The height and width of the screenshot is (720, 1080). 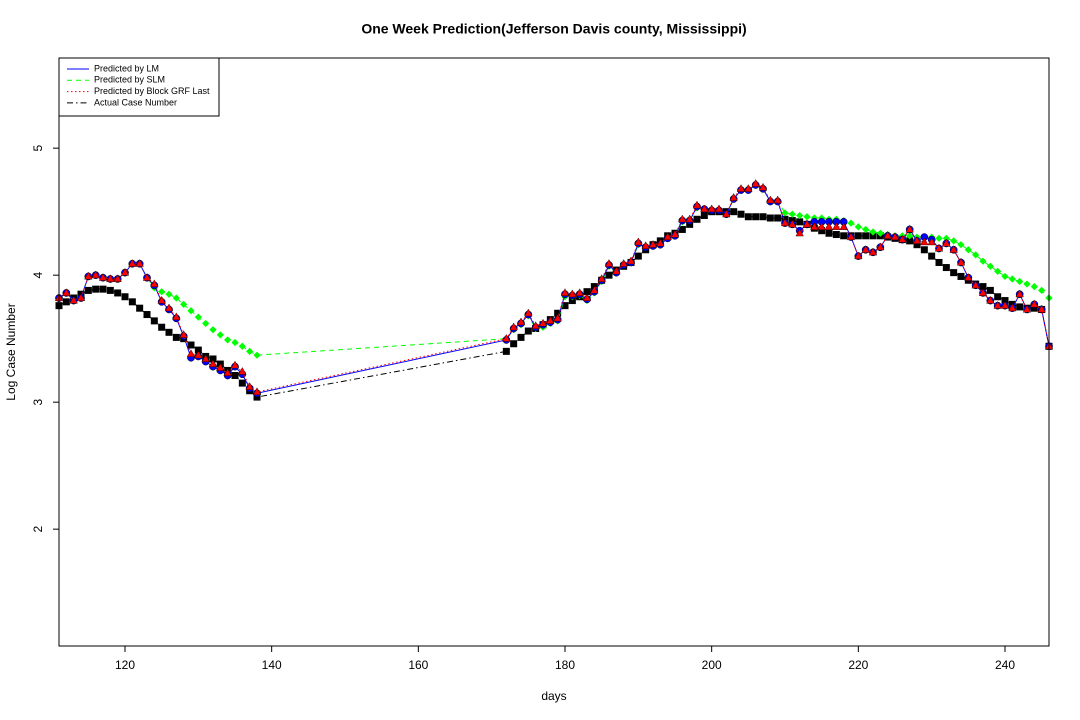 What do you see at coordinates (139, 87) in the screenshot?
I see `legend-box` at bounding box center [139, 87].